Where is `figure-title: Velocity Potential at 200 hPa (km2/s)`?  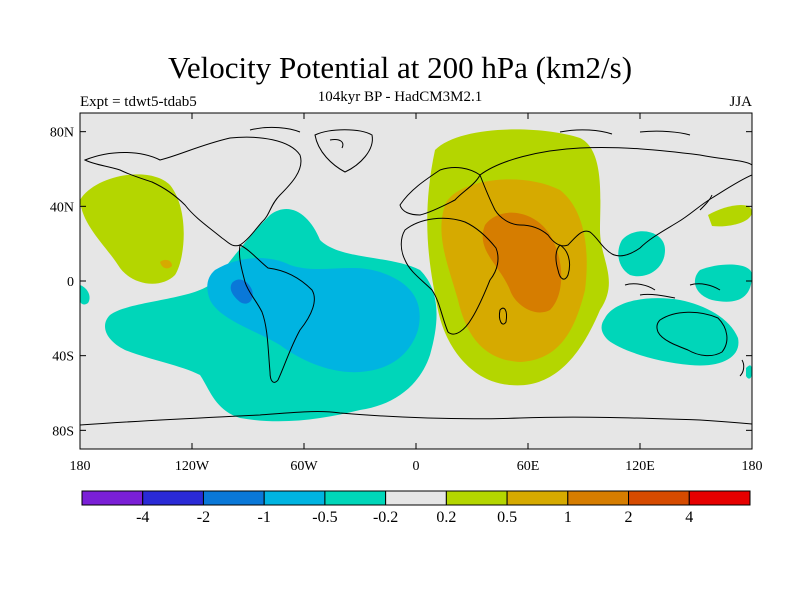 figure-title: Velocity Potential at 200 hPa (km2/s) is located at coordinates (400, 67).